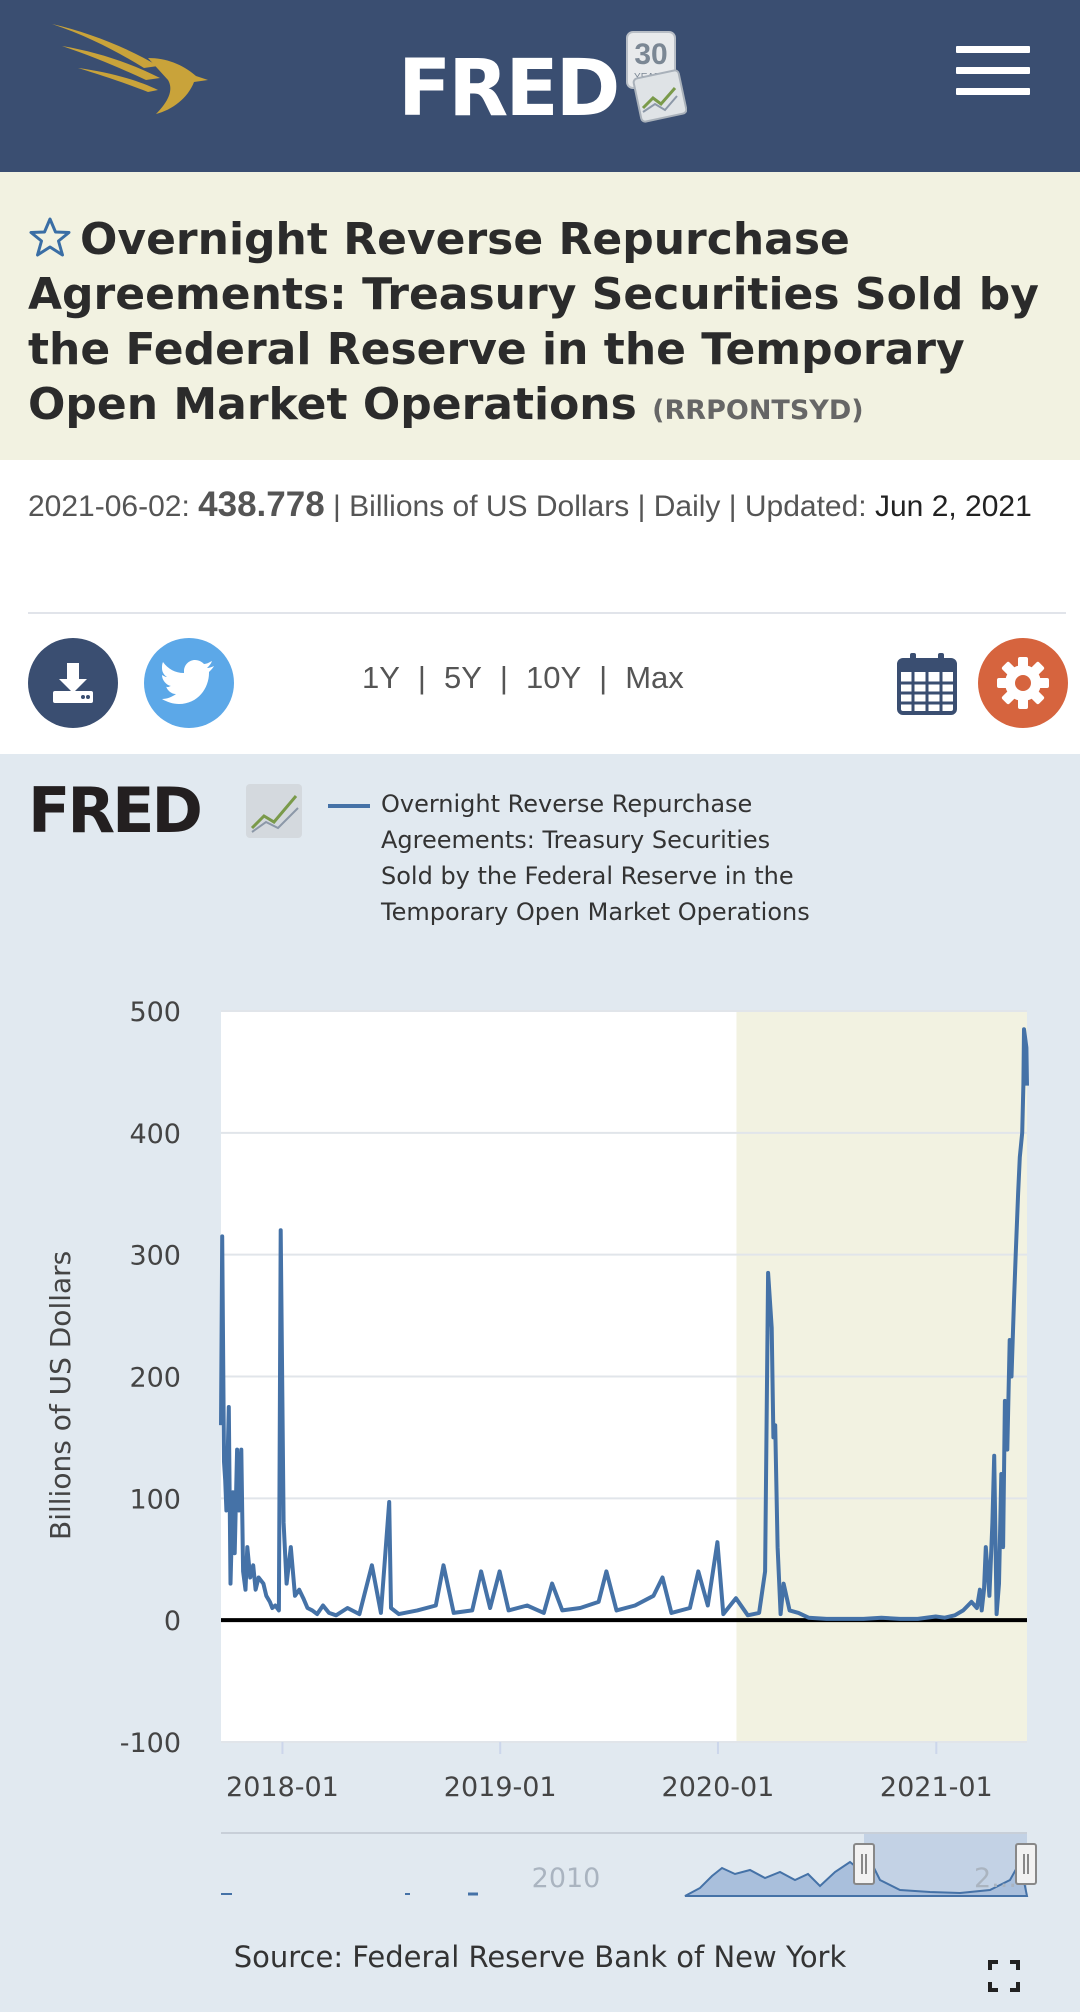  I want to click on thirty-years-badge-icon: 30 YEARS, so click(657, 77).